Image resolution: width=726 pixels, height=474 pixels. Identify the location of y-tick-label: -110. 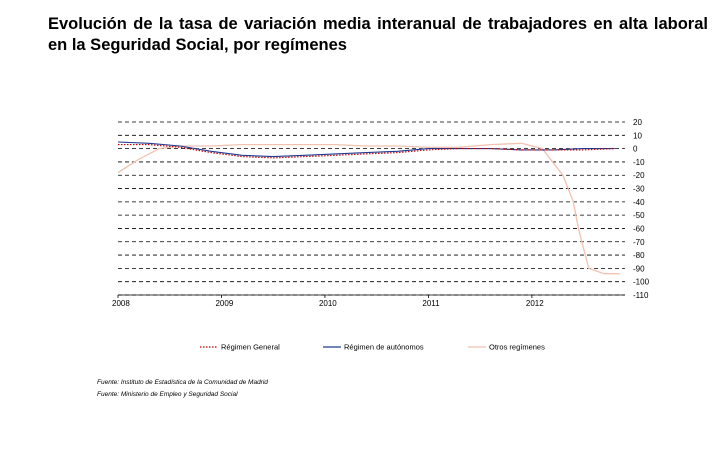
(641, 295).